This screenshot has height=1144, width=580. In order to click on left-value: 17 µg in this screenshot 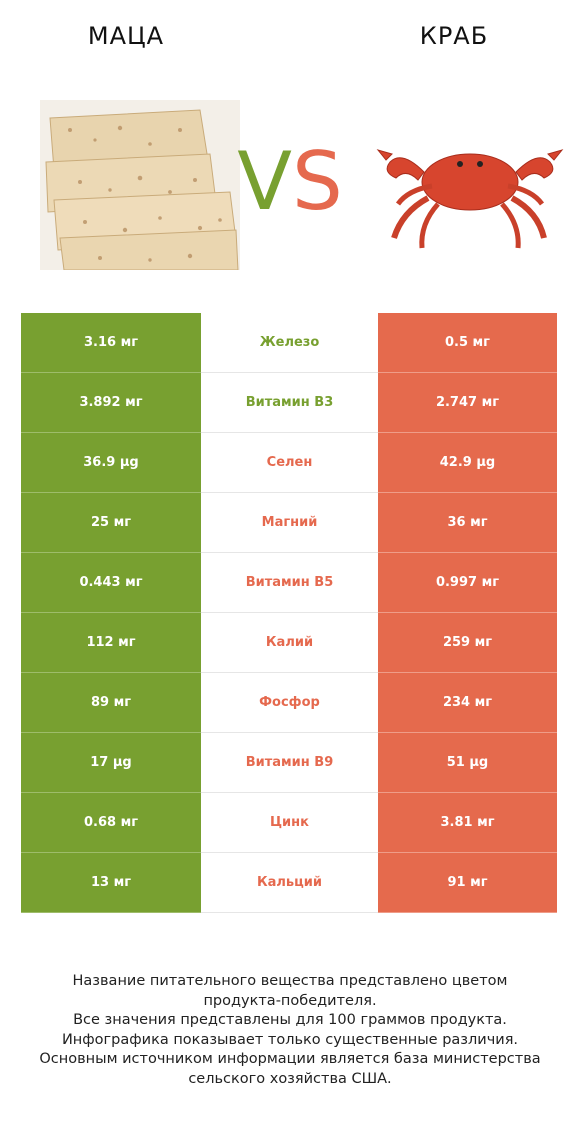, I will do `click(111, 763)`.